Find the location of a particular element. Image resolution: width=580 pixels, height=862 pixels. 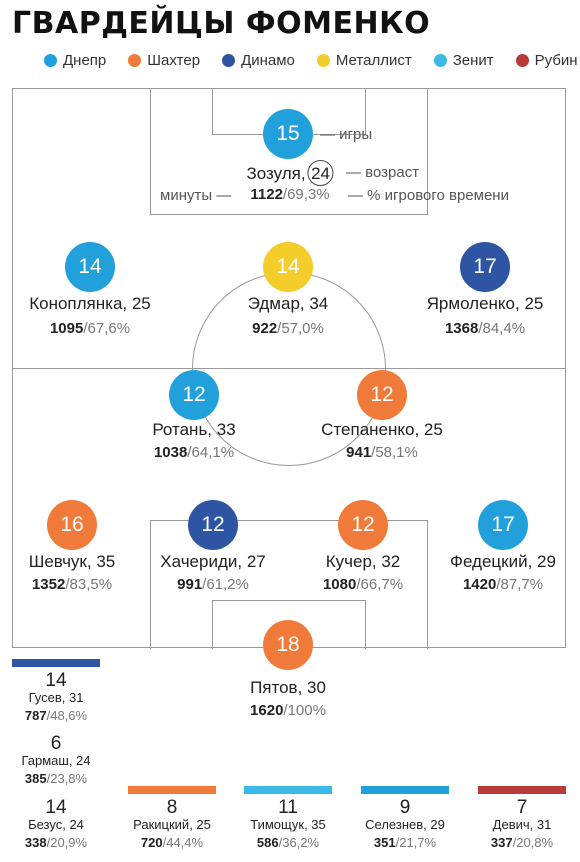

minutes: 720 is located at coordinates (151, 842).